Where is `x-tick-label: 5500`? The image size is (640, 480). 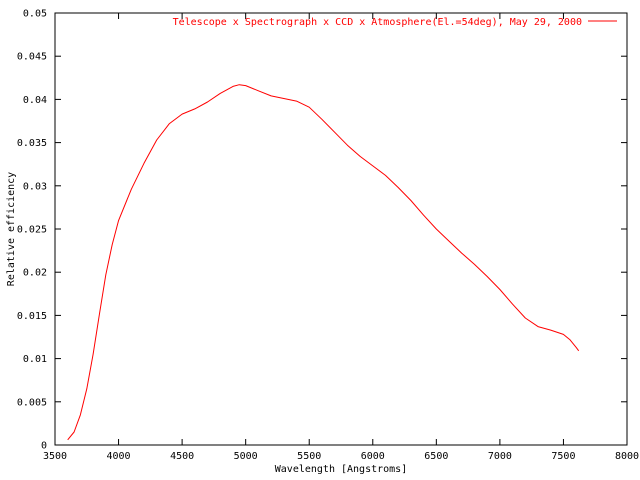
x-tick-label: 5500 is located at coordinates (309, 456).